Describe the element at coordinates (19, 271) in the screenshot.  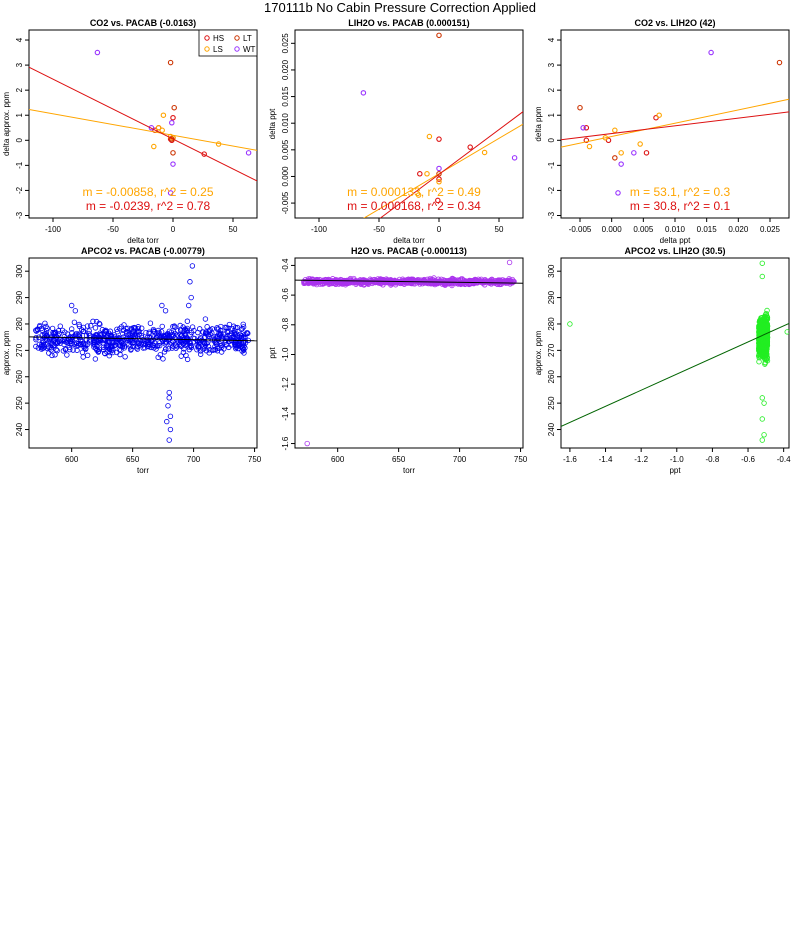
I see `y-tick-label: 300` at that location.